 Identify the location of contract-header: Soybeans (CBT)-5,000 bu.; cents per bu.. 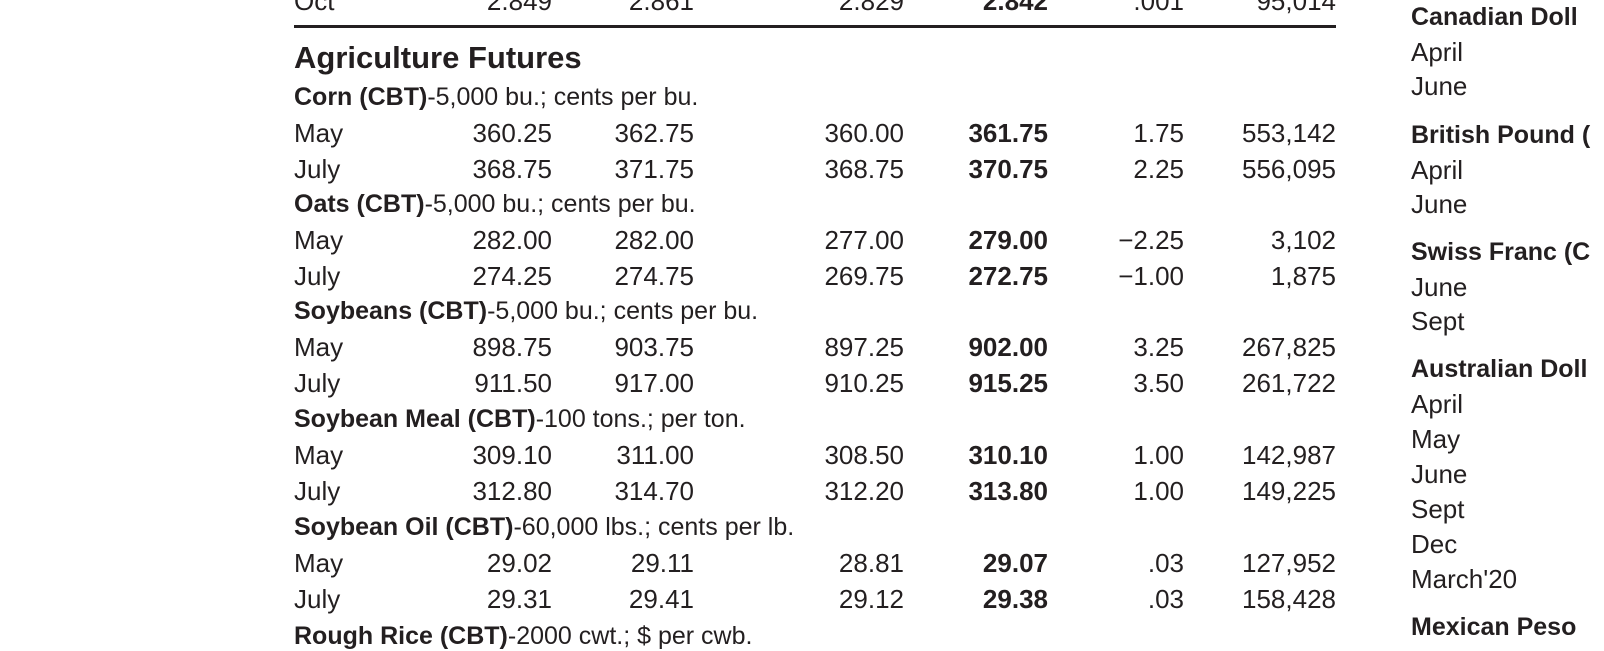
(526, 311).